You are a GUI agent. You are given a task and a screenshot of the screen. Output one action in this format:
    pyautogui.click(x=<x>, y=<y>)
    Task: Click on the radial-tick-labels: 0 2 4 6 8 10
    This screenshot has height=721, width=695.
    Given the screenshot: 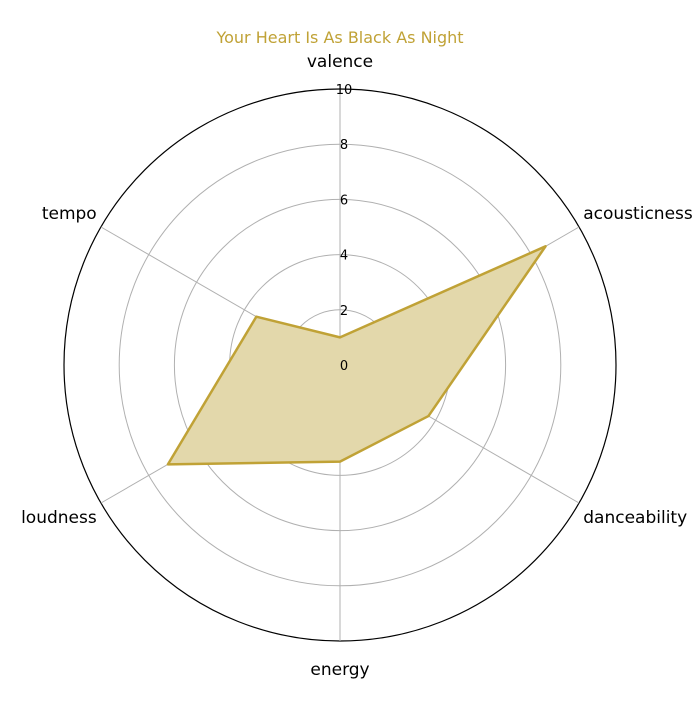 What is the action you would take?
    pyautogui.click(x=344, y=228)
    